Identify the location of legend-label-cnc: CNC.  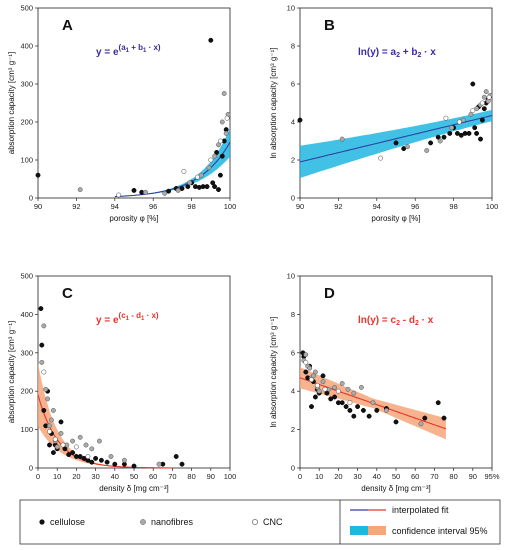
(273, 522).